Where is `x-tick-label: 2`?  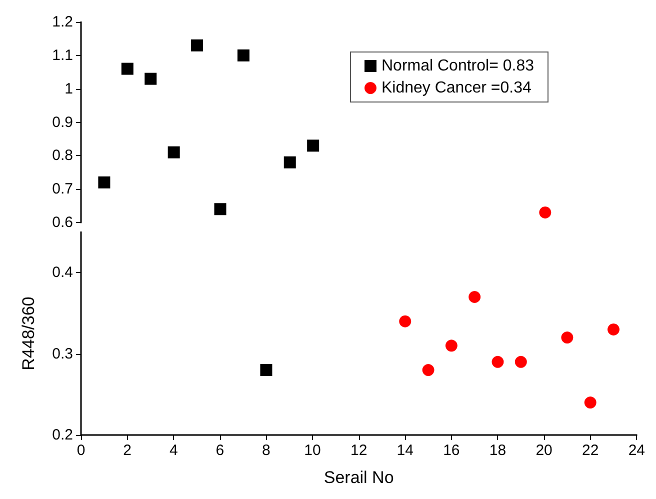 x-tick-label: 2 is located at coordinates (127, 450).